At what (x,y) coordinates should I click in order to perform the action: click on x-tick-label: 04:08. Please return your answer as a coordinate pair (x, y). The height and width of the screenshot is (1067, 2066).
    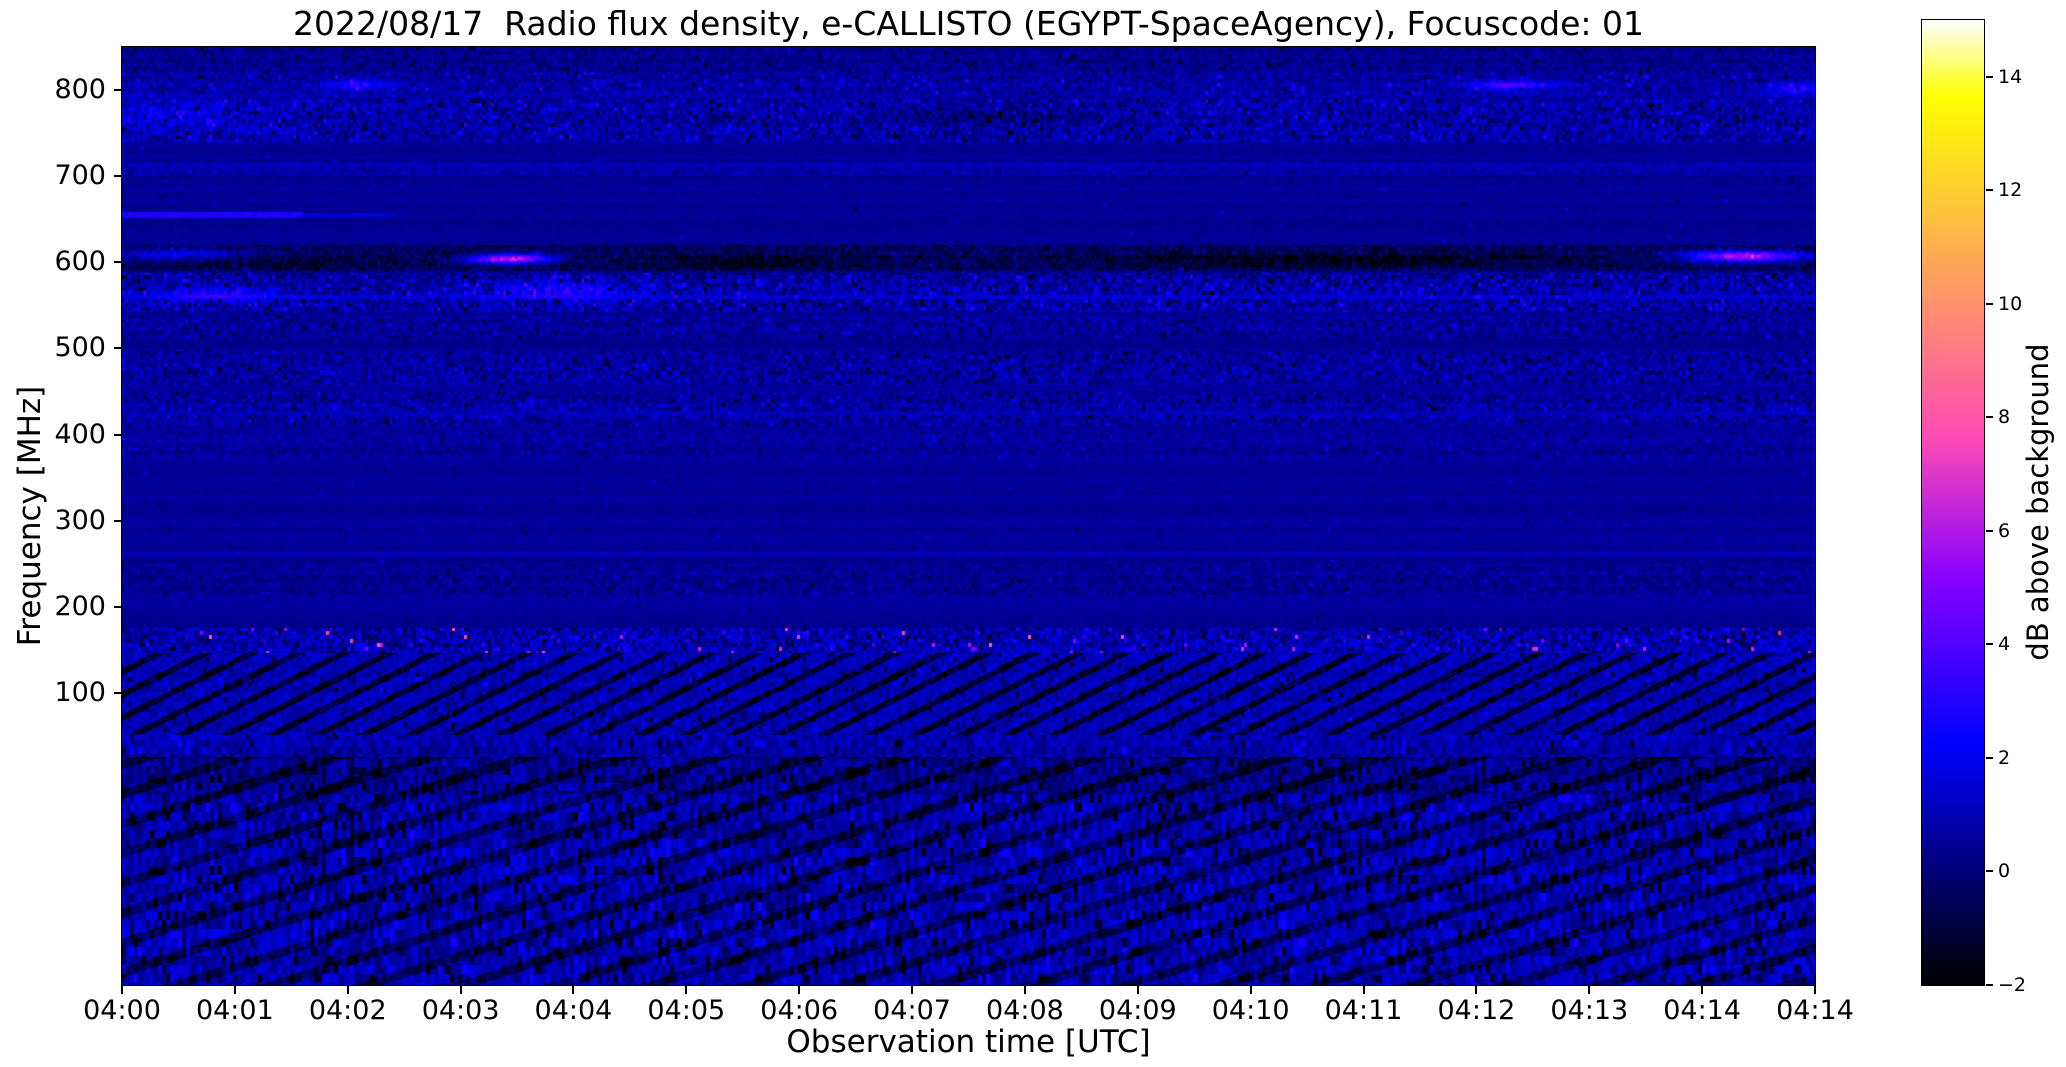
    Looking at the image, I should click on (1025, 1010).